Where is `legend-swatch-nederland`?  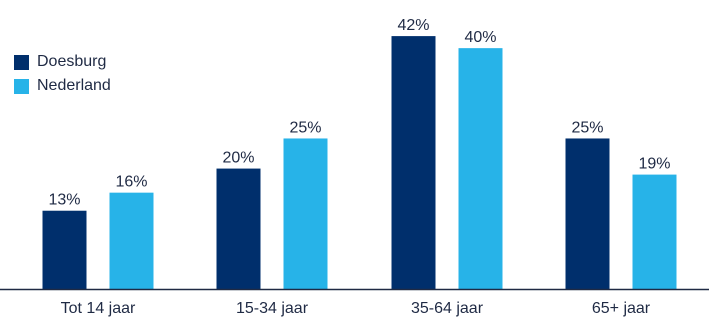
legend-swatch-nederland is located at coordinates (21, 86).